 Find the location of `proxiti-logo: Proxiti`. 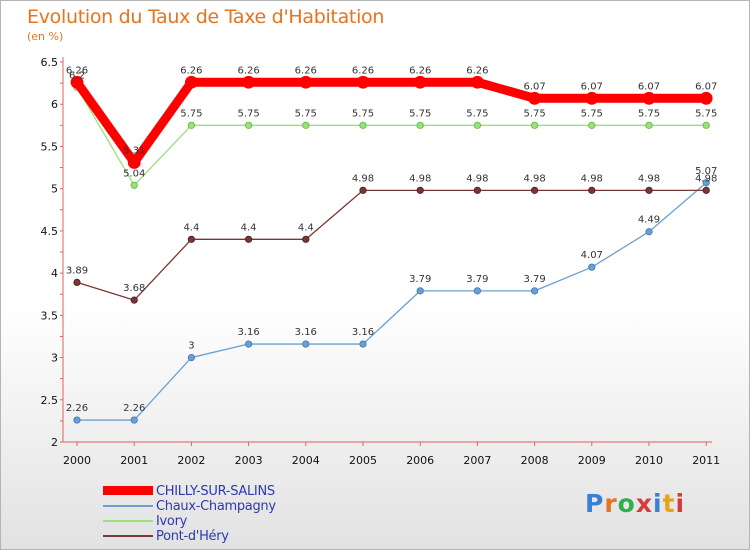

proxiti-logo: Proxiti is located at coordinates (635, 503).